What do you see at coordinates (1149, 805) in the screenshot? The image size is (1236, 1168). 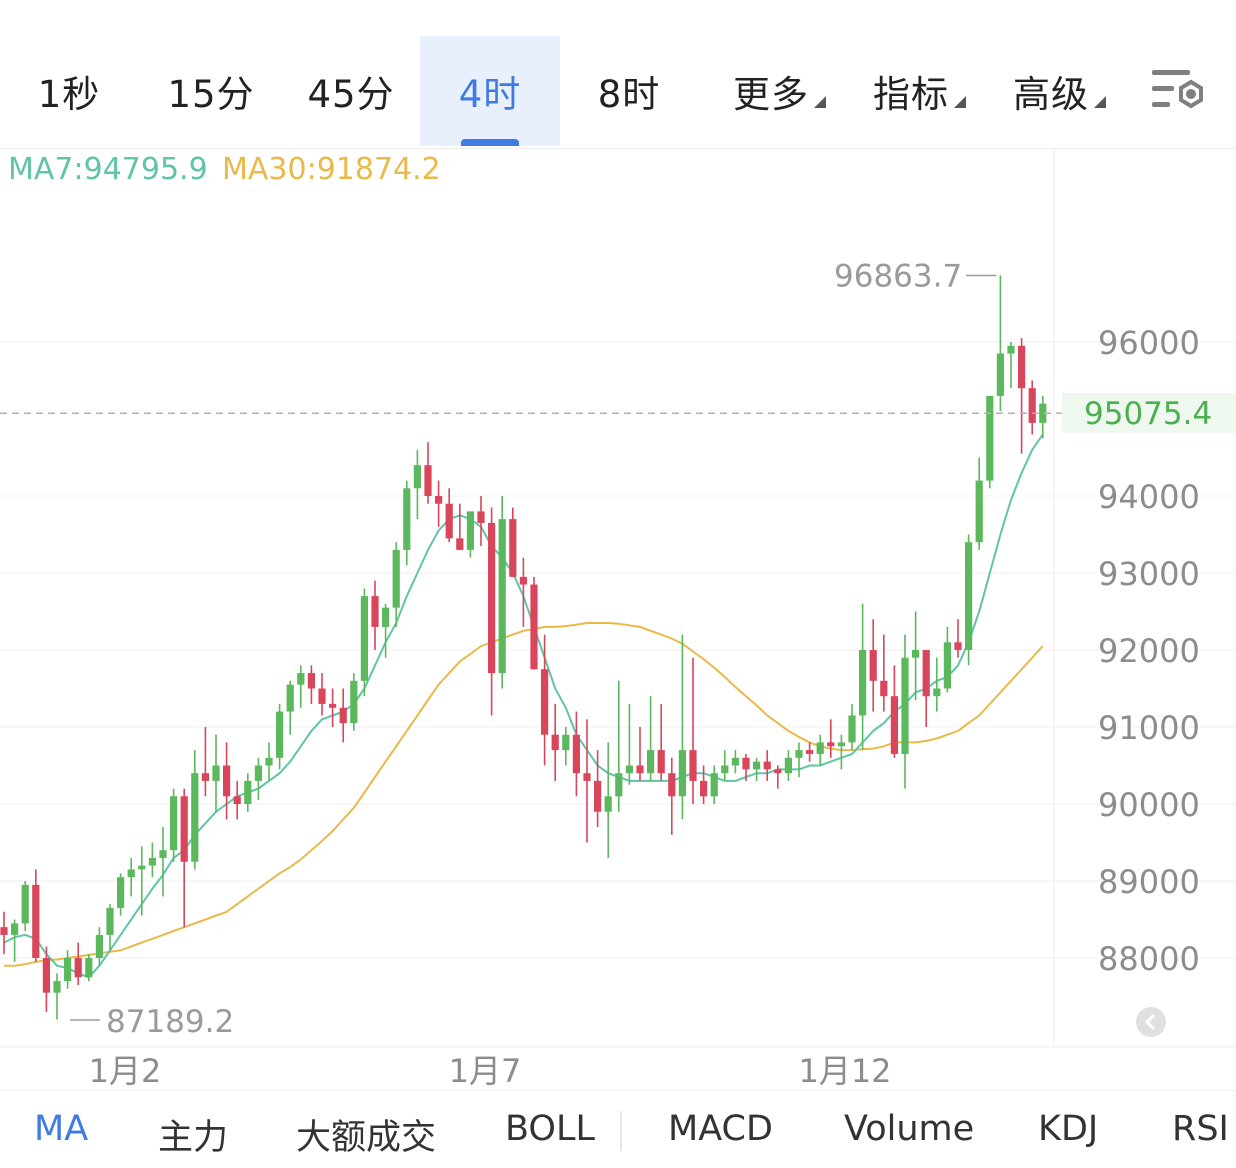 I see `price-tick-label: 90000` at bounding box center [1149, 805].